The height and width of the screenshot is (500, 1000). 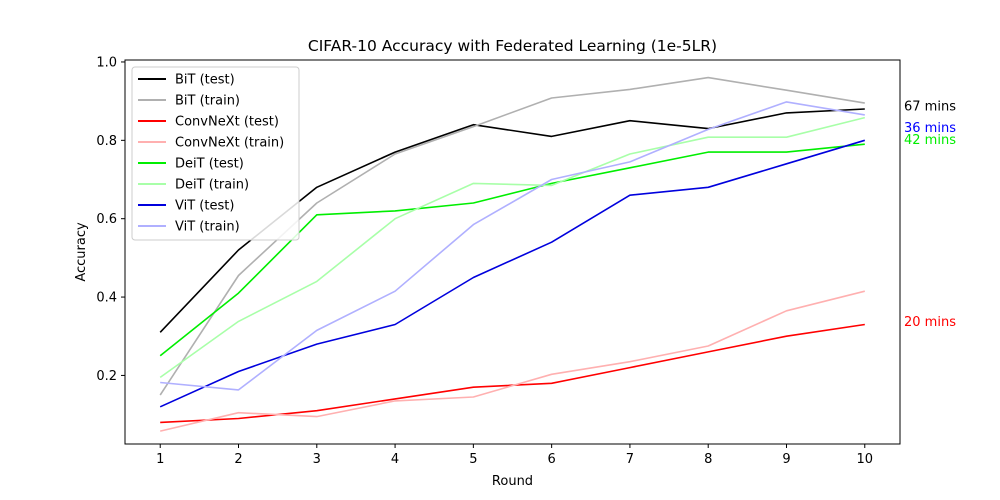 I want to click on duration-annotation: 67 mins, so click(x=930, y=107).